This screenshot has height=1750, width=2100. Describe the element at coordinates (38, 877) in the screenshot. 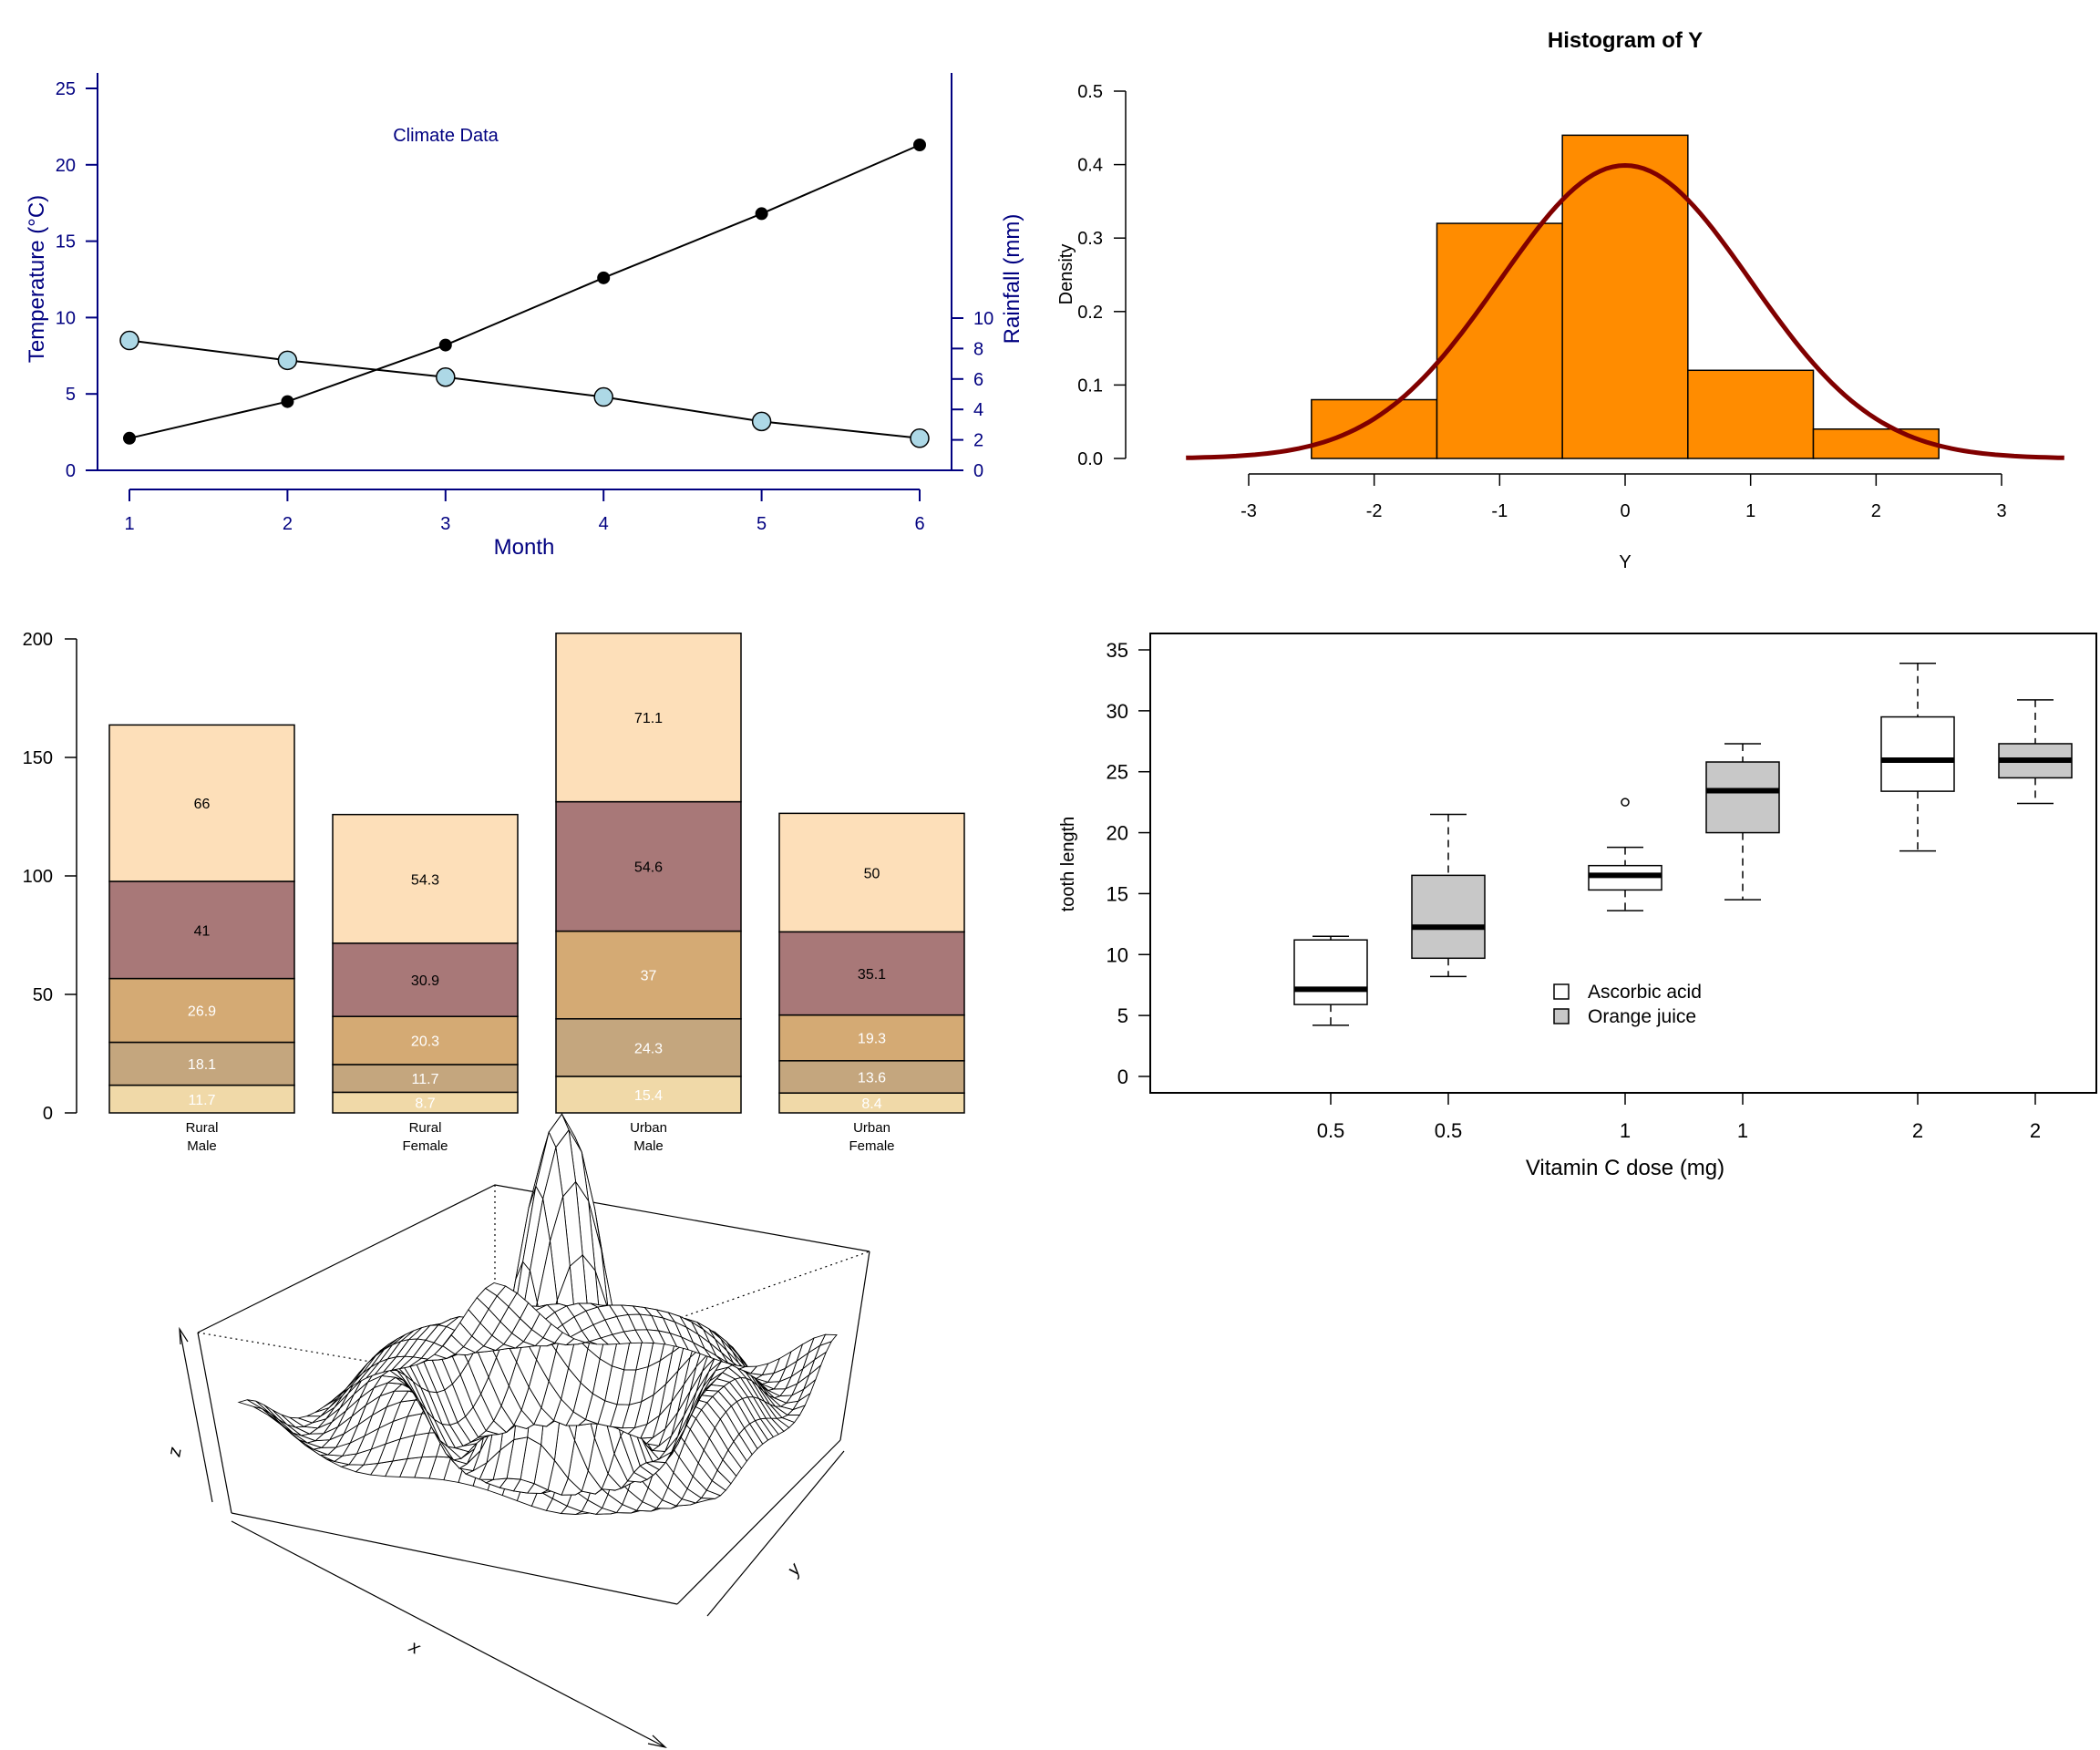

I see `y-tick-label: 100` at that location.